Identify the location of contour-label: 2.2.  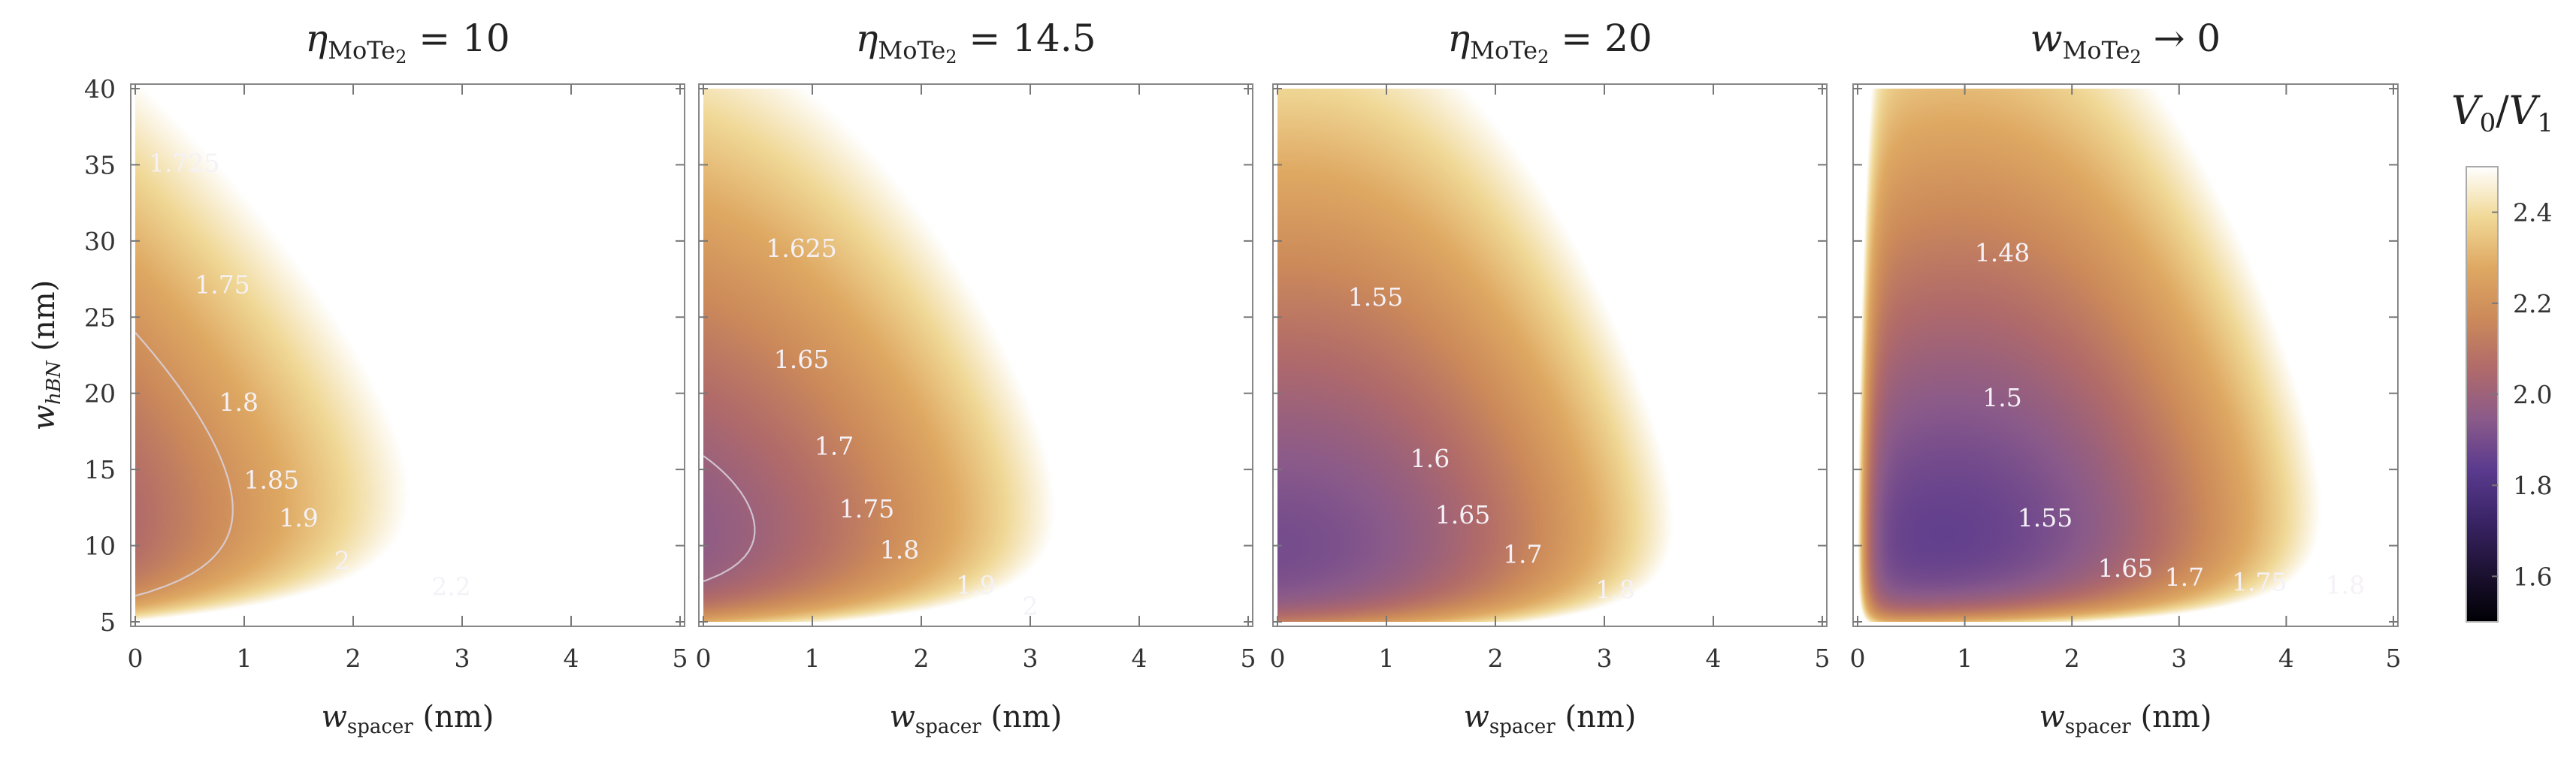
(451, 586).